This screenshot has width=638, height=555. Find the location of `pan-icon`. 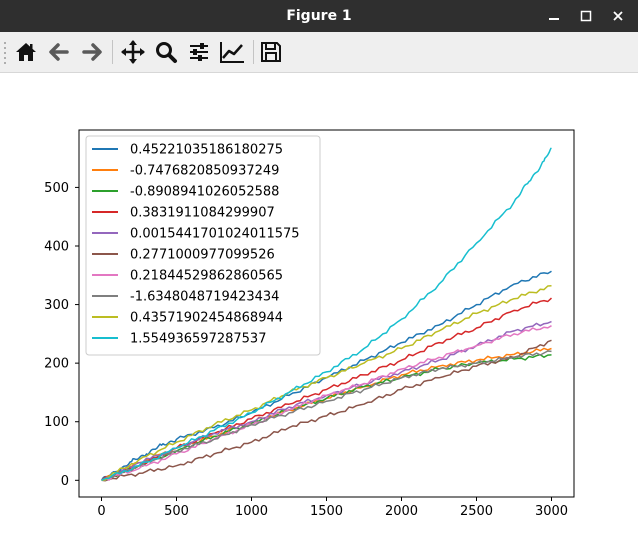

pan-icon is located at coordinates (133, 52).